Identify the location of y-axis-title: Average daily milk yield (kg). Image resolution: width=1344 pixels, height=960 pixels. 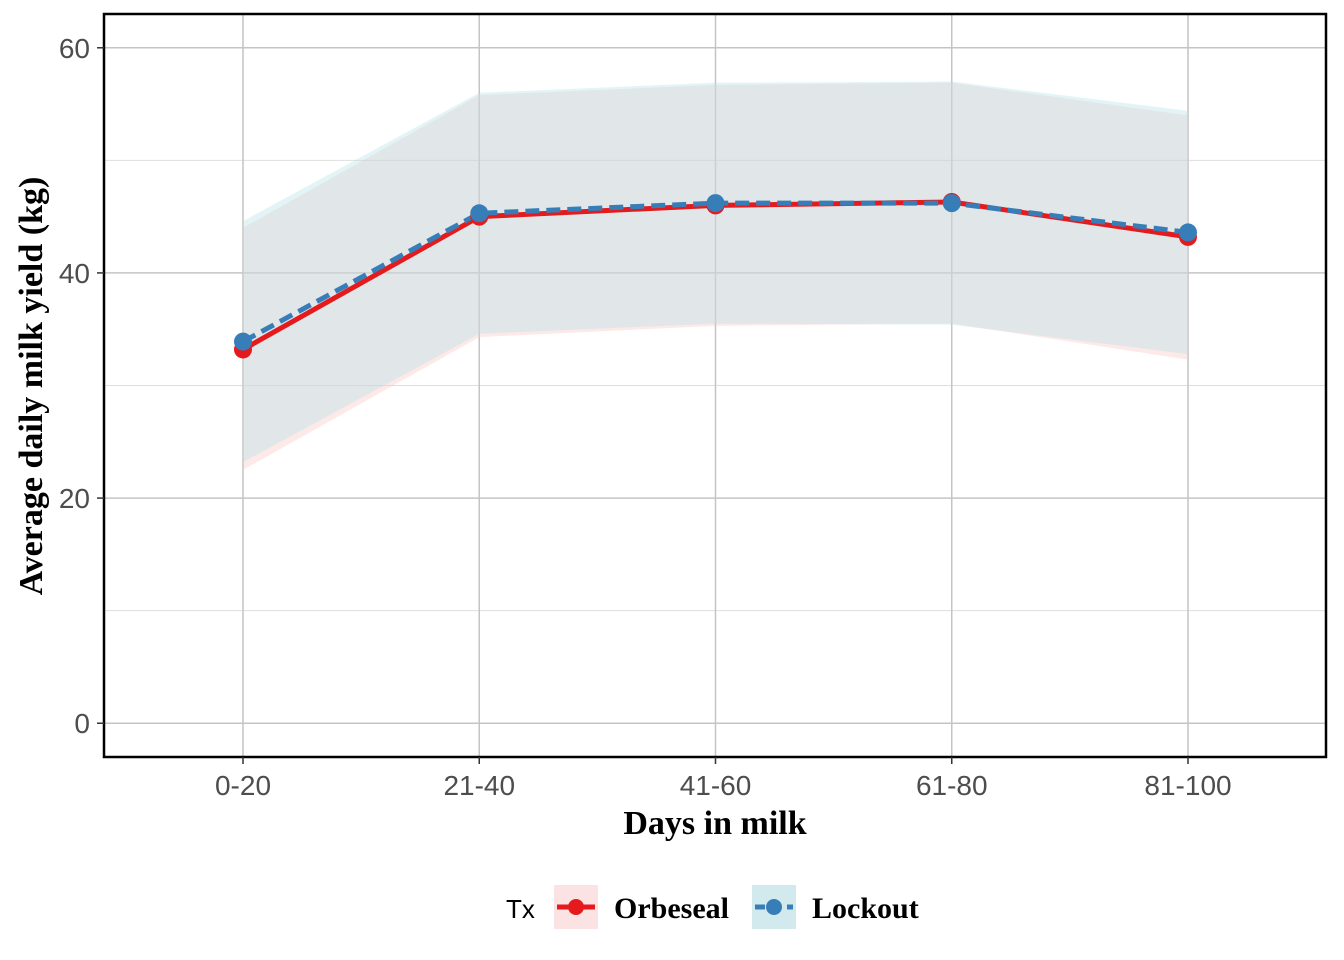
(31, 386).